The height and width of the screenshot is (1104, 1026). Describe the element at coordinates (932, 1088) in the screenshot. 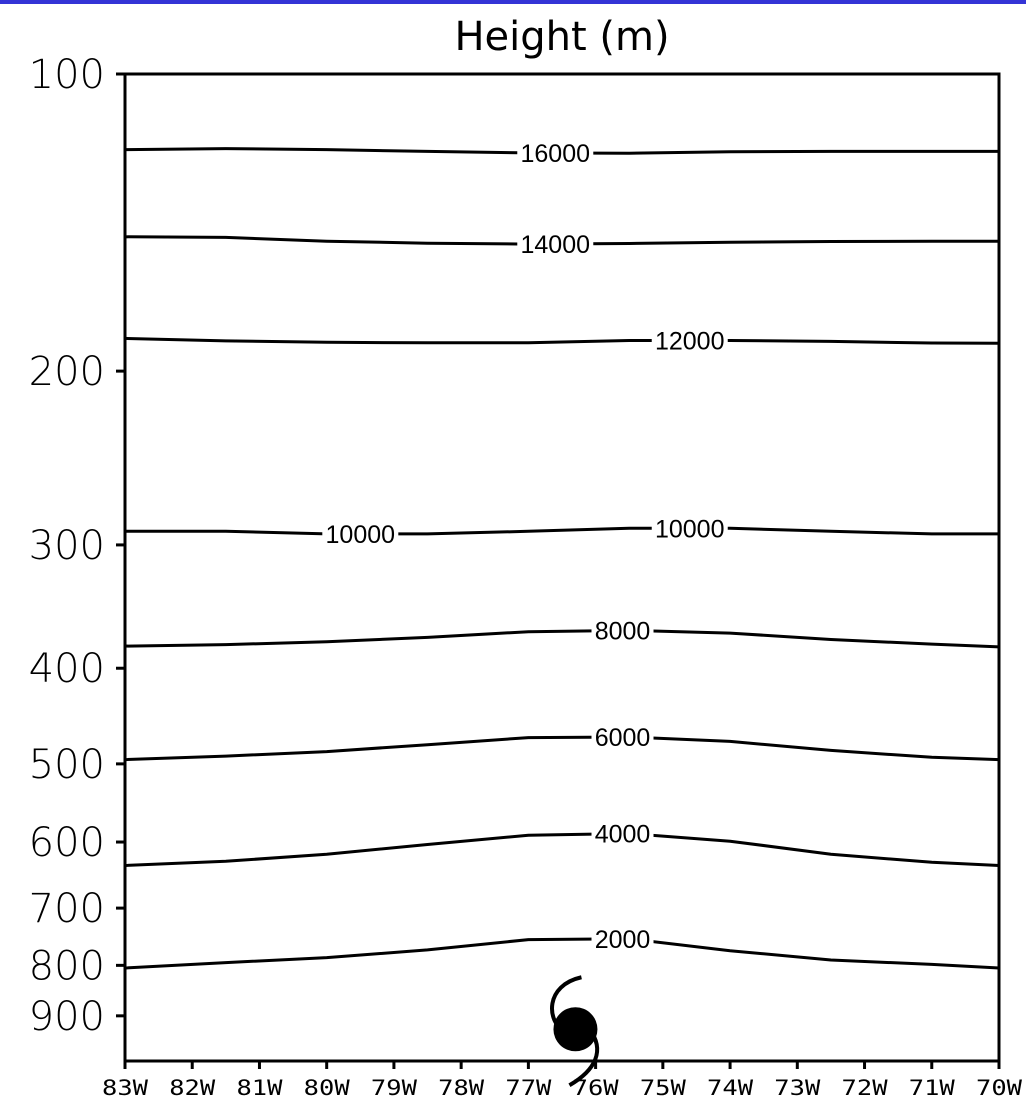

I see `x-tick-label: 71W` at that location.